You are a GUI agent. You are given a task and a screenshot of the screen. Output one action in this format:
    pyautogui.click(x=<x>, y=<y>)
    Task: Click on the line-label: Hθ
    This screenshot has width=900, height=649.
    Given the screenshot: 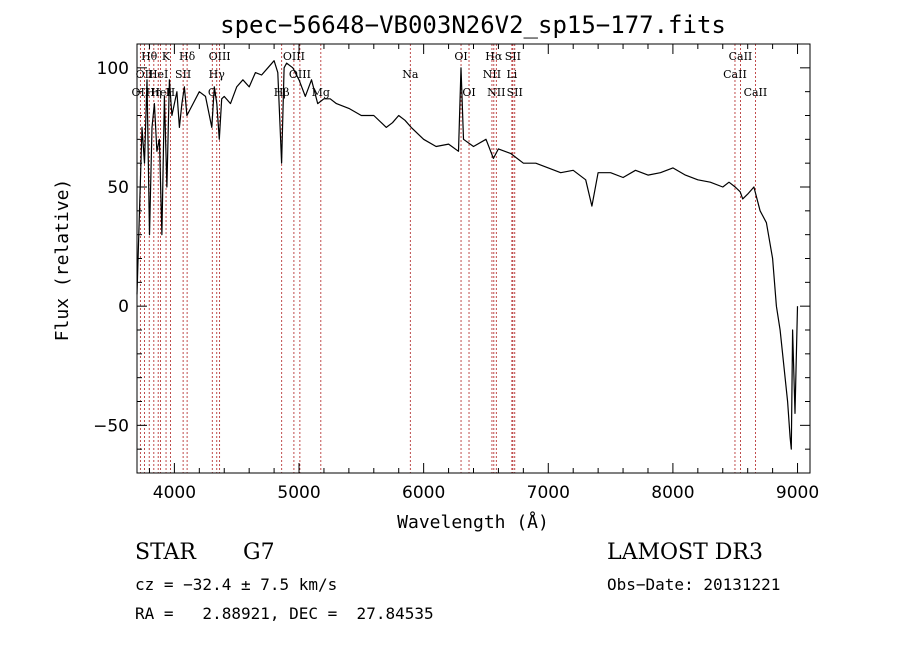 What is the action you would take?
    pyautogui.click(x=149, y=56)
    